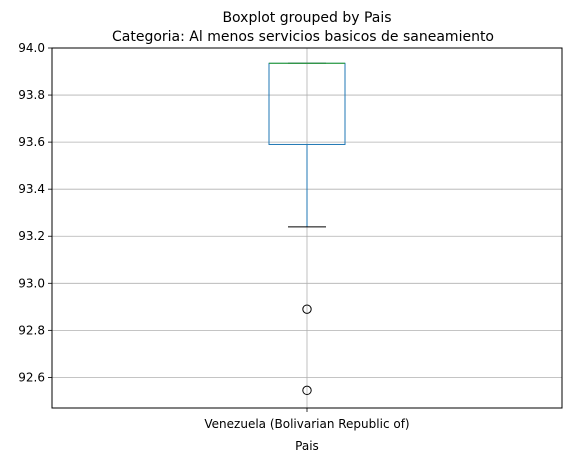  I want to click on axis-layer: 92.6 92.8 93.0 93.2 93.4 93.6 93.8 94.0, so click(35, 212).